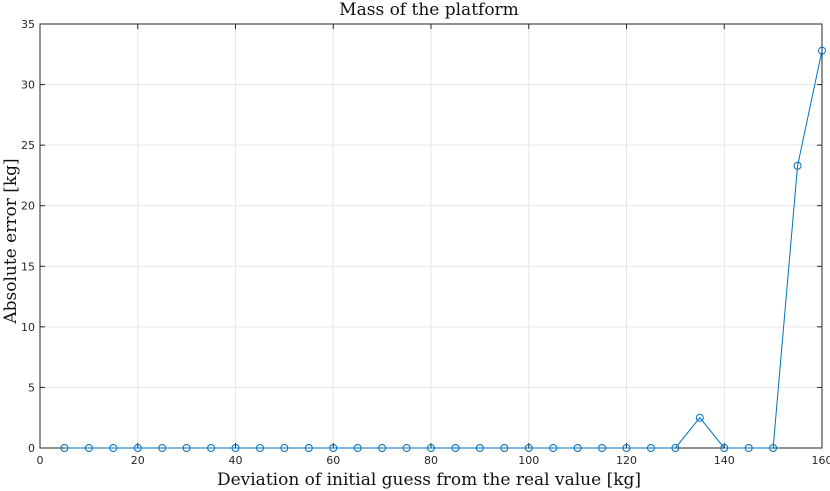 Image resolution: width=830 pixels, height=491 pixels. What do you see at coordinates (31, 387) in the screenshot?
I see `y-tick-label: 5` at bounding box center [31, 387].